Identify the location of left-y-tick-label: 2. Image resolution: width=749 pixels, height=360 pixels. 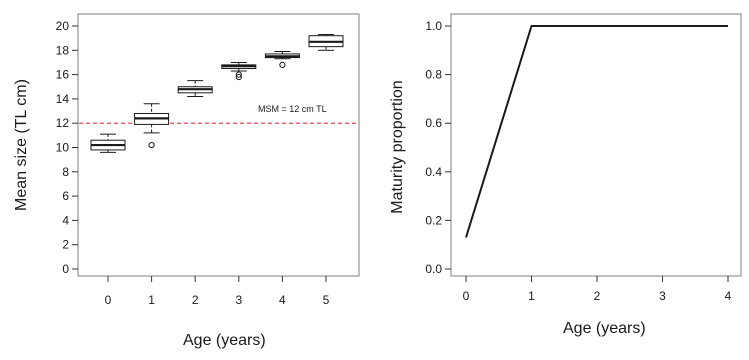
(65, 245).